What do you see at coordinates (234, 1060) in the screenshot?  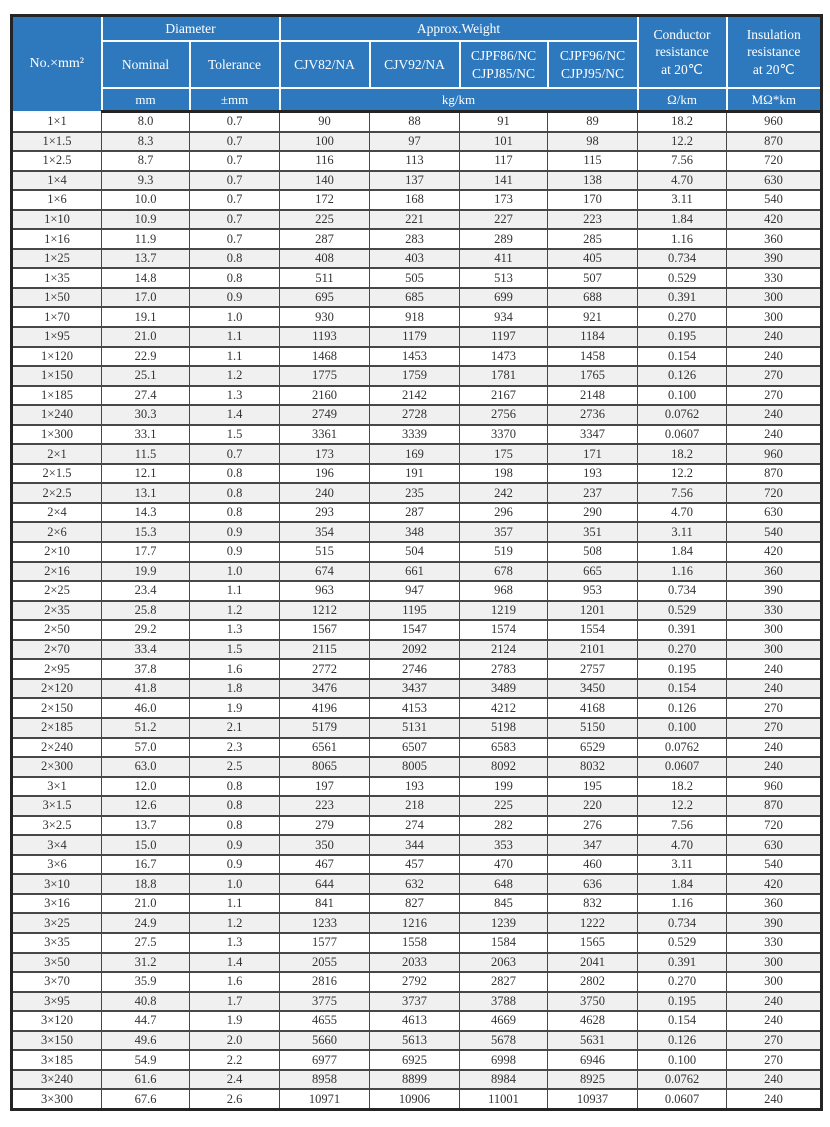 I see `table-cell: 2.2` at bounding box center [234, 1060].